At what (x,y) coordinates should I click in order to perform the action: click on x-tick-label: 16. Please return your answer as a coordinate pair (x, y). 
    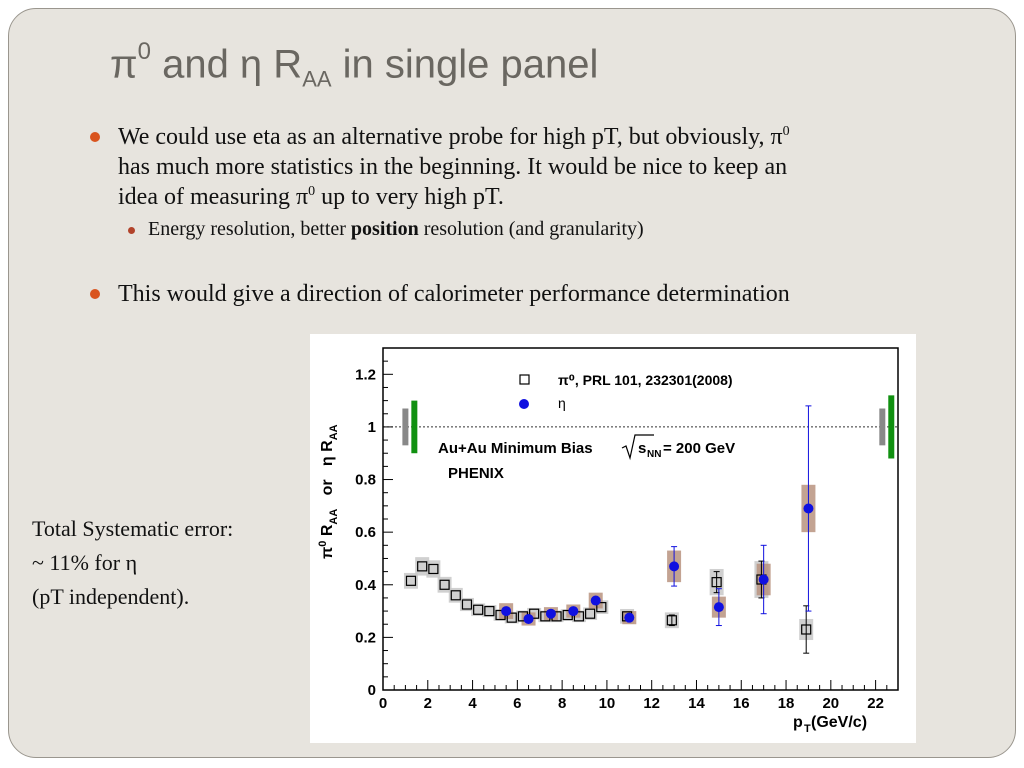
    Looking at the image, I should click on (741, 703).